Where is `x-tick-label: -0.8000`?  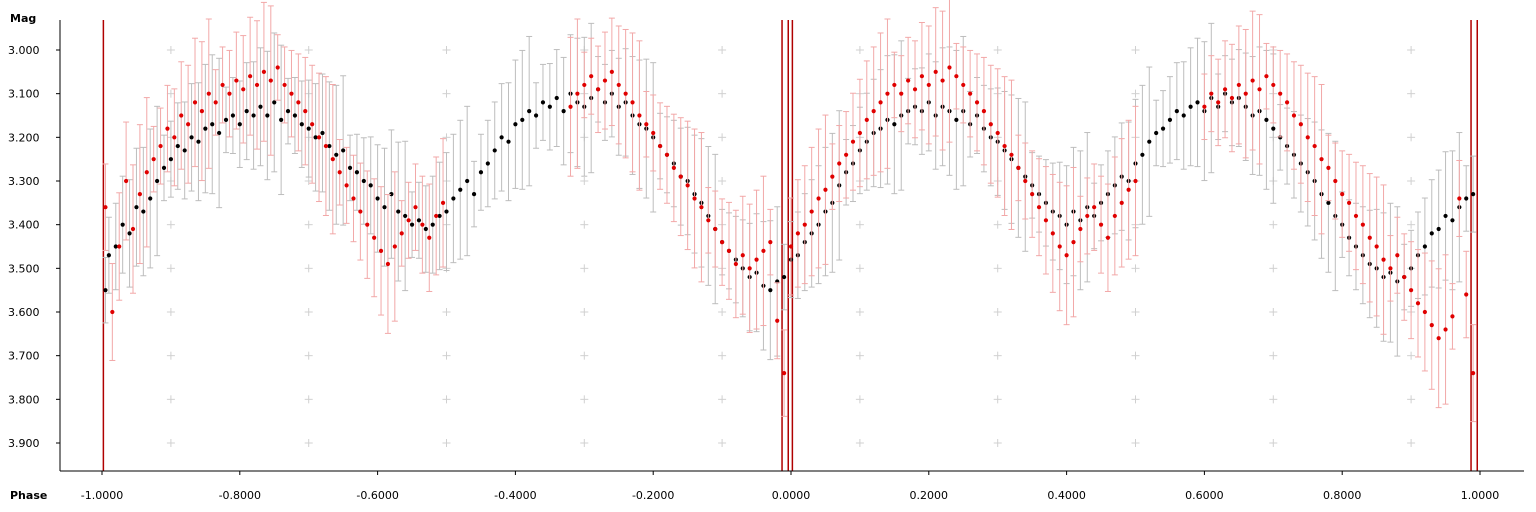 x-tick-label: -0.8000 is located at coordinates (240, 495).